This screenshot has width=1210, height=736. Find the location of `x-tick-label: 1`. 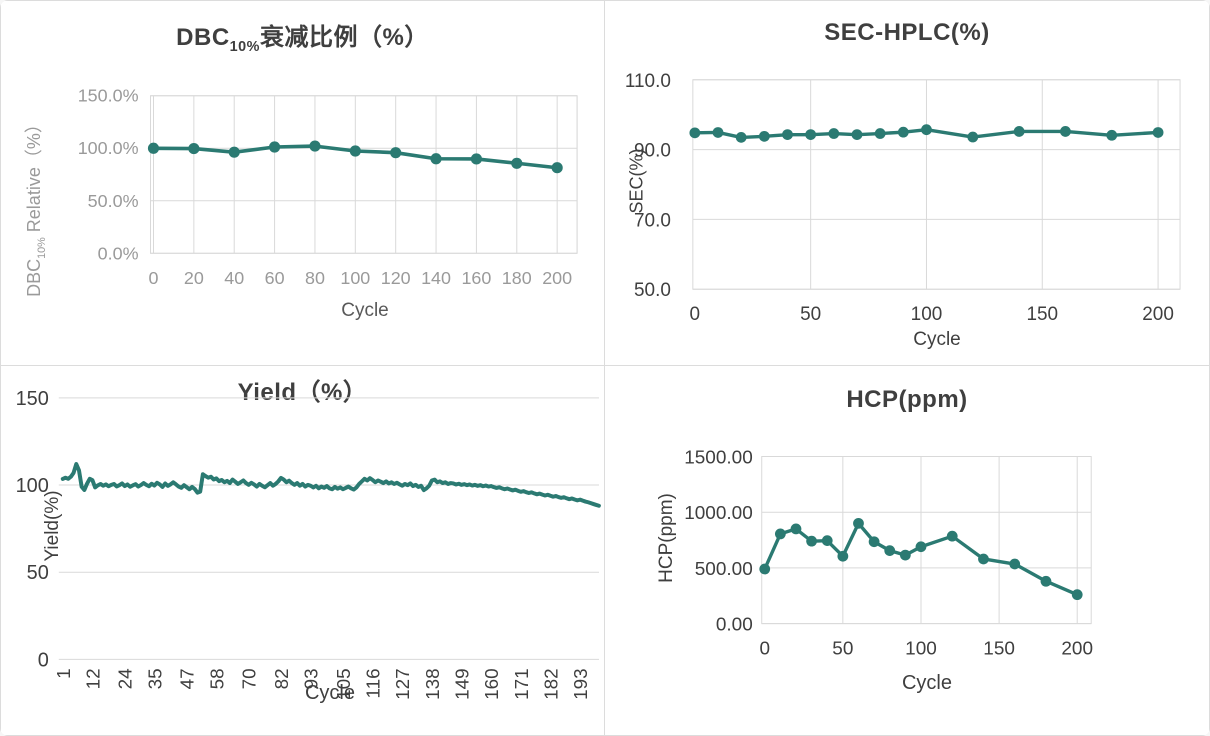

x-tick-label: 1 is located at coordinates (64, 673).